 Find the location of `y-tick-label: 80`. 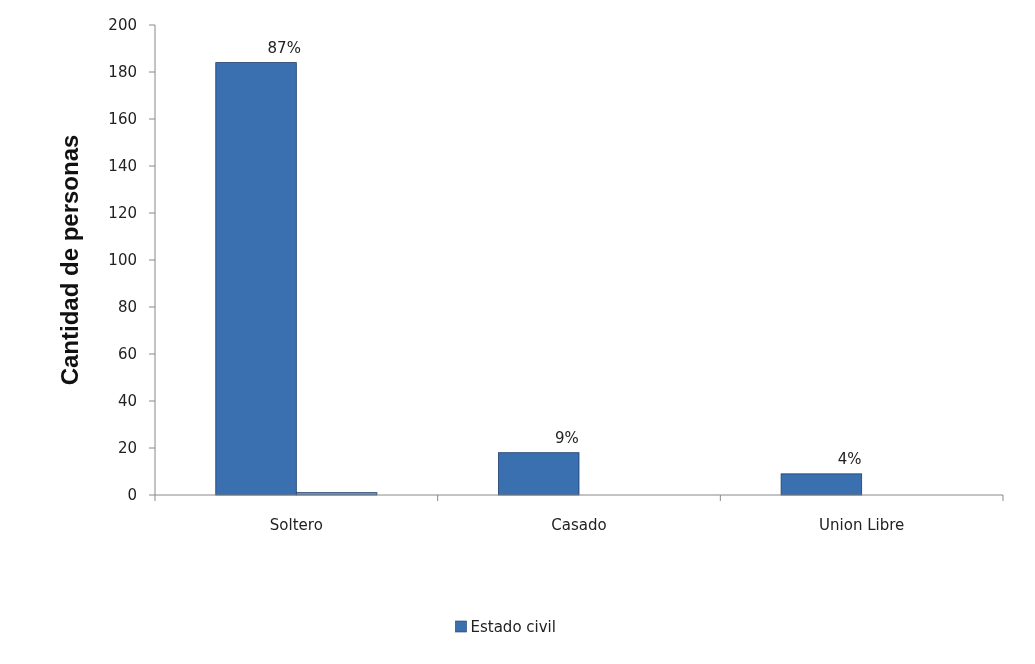

y-tick-label: 80 is located at coordinates (127, 307).